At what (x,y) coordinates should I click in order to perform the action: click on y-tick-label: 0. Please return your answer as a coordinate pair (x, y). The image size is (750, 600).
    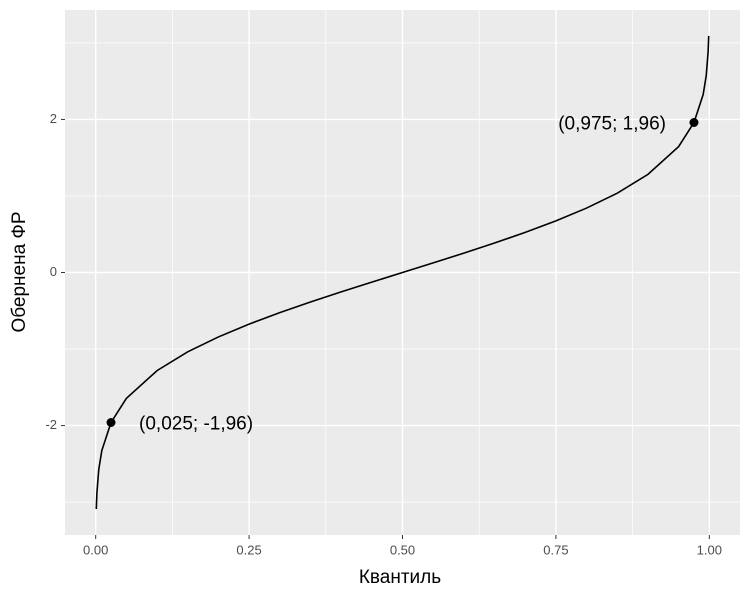
    Looking at the image, I should click on (53, 271).